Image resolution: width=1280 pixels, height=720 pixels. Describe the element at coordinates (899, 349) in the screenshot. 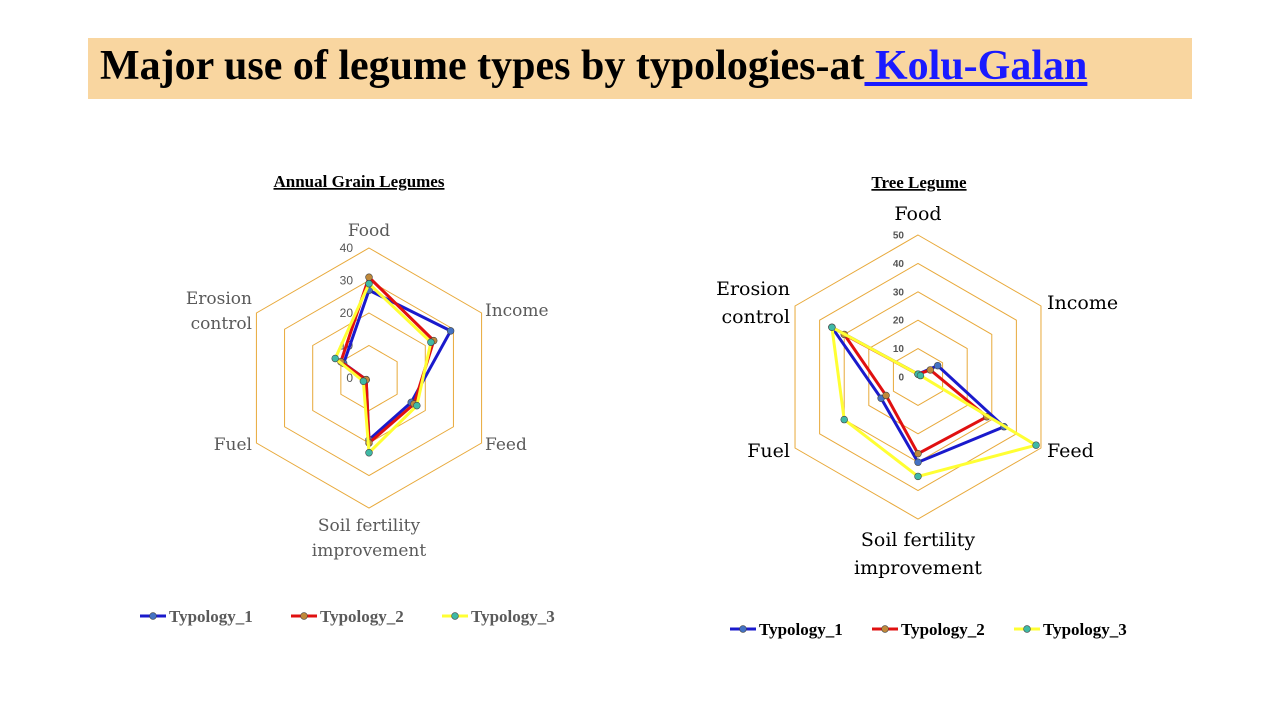

I see `chart2-tick-10: 10` at that location.